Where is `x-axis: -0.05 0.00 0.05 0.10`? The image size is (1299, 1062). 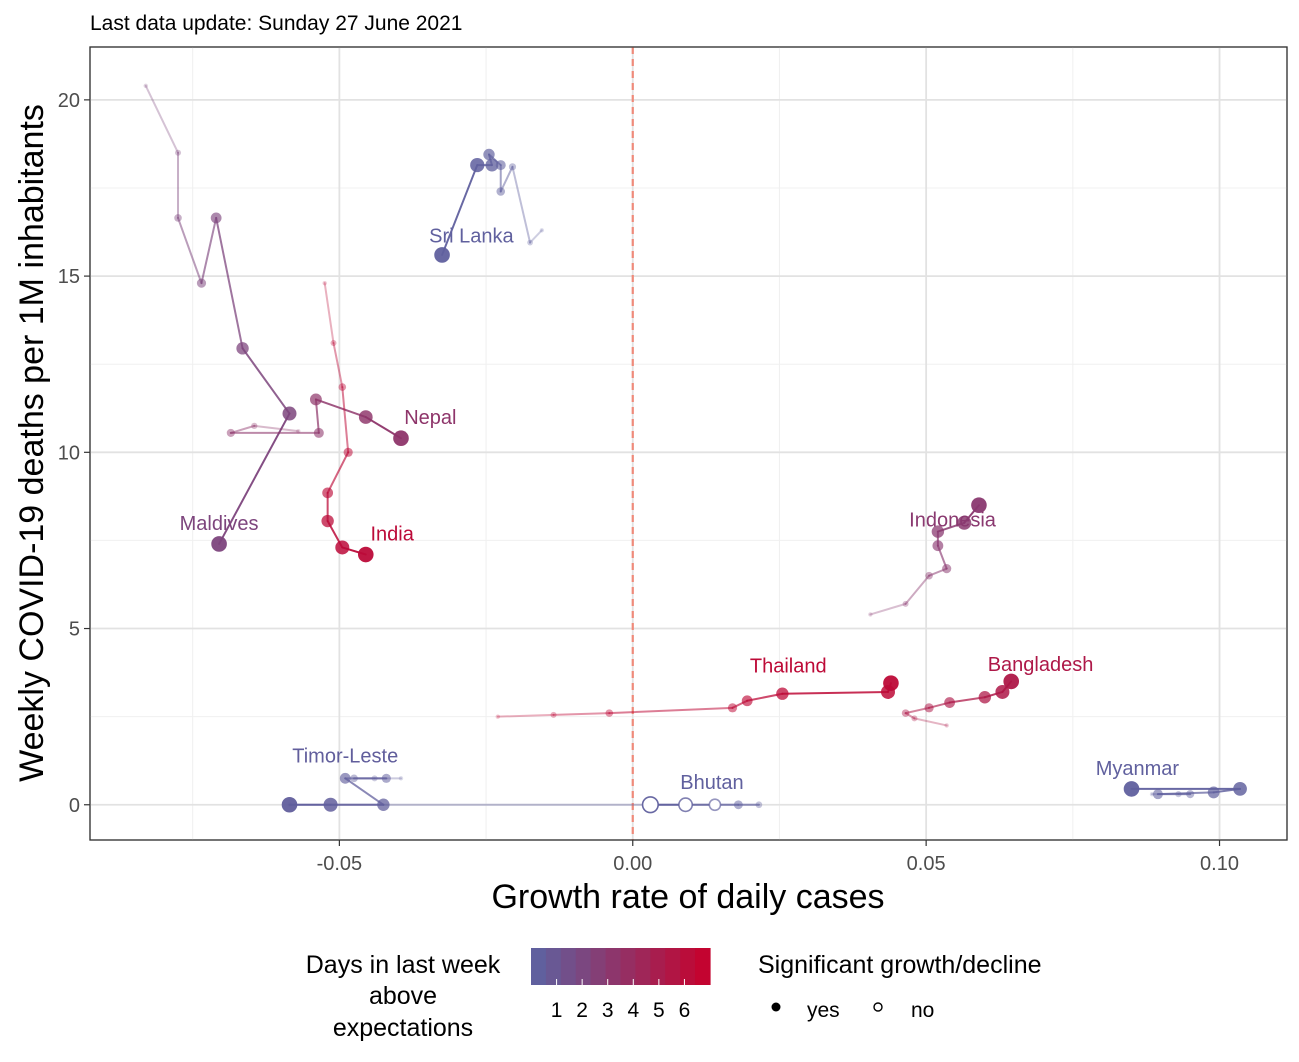 x-axis: -0.05 0.00 0.05 0.10 is located at coordinates (778, 857).